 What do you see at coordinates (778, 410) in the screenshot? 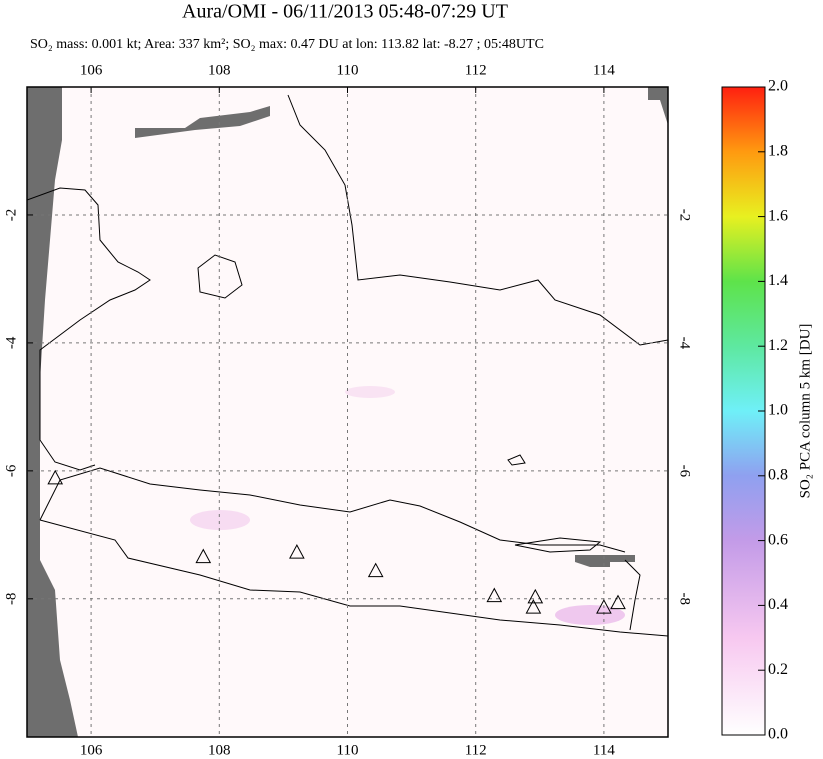
I see `colorbar-tick-label: 1.0` at bounding box center [778, 410].